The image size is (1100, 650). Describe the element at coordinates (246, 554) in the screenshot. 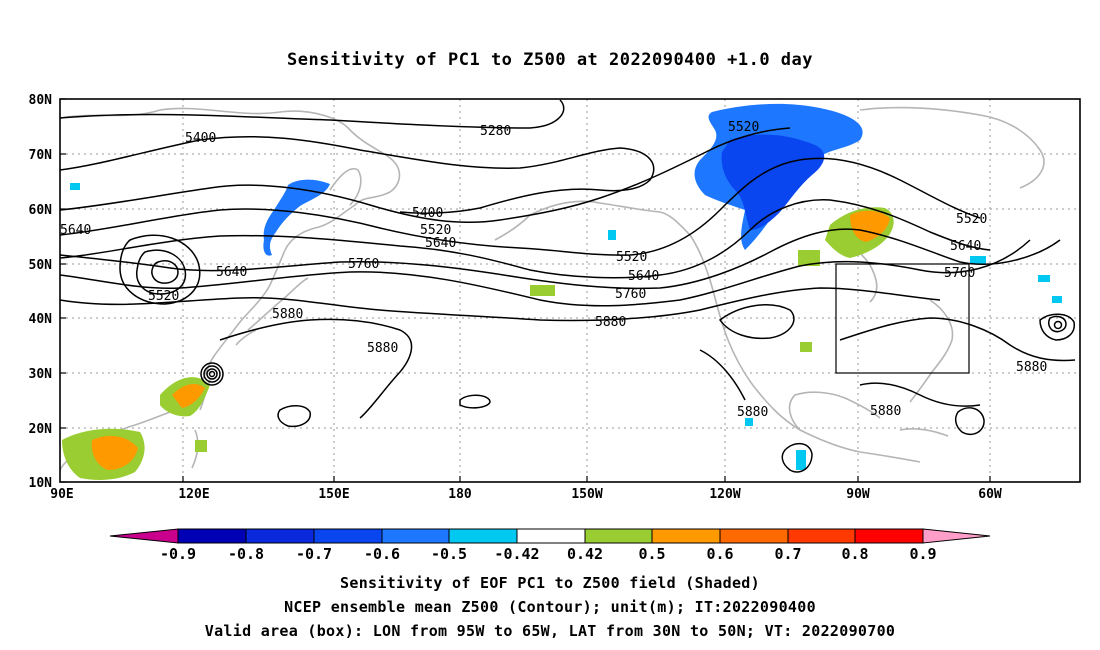

I see `colorbar-label: -0.8` at that location.